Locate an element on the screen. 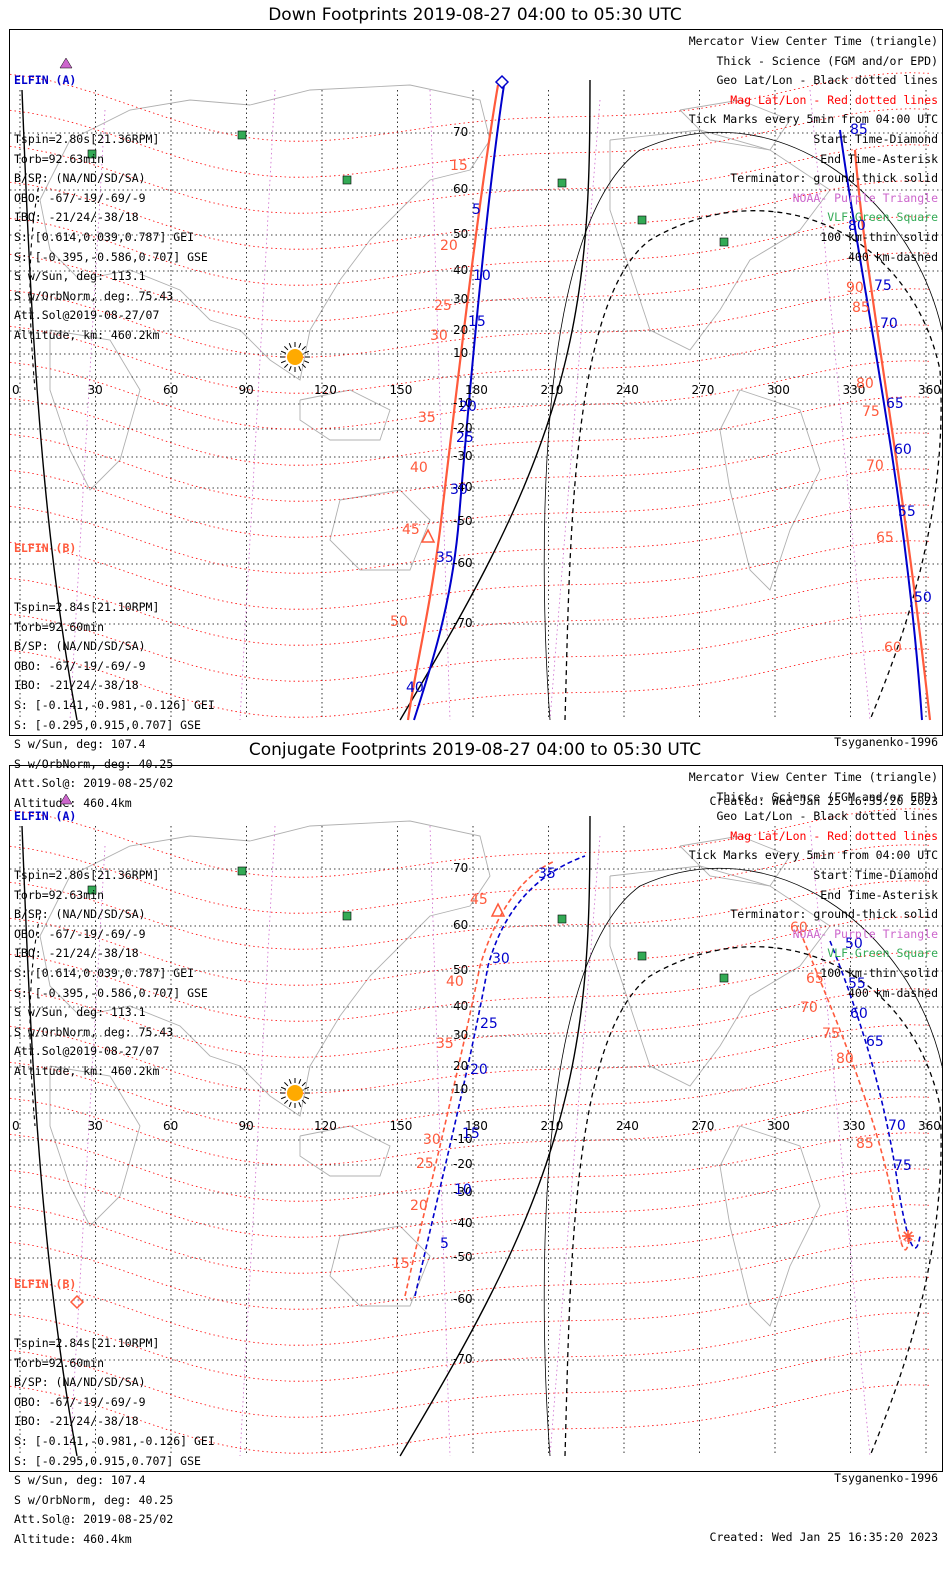 This screenshot has width=950, height=1589. track-a-time-label: 20 is located at coordinates (479, 1070).